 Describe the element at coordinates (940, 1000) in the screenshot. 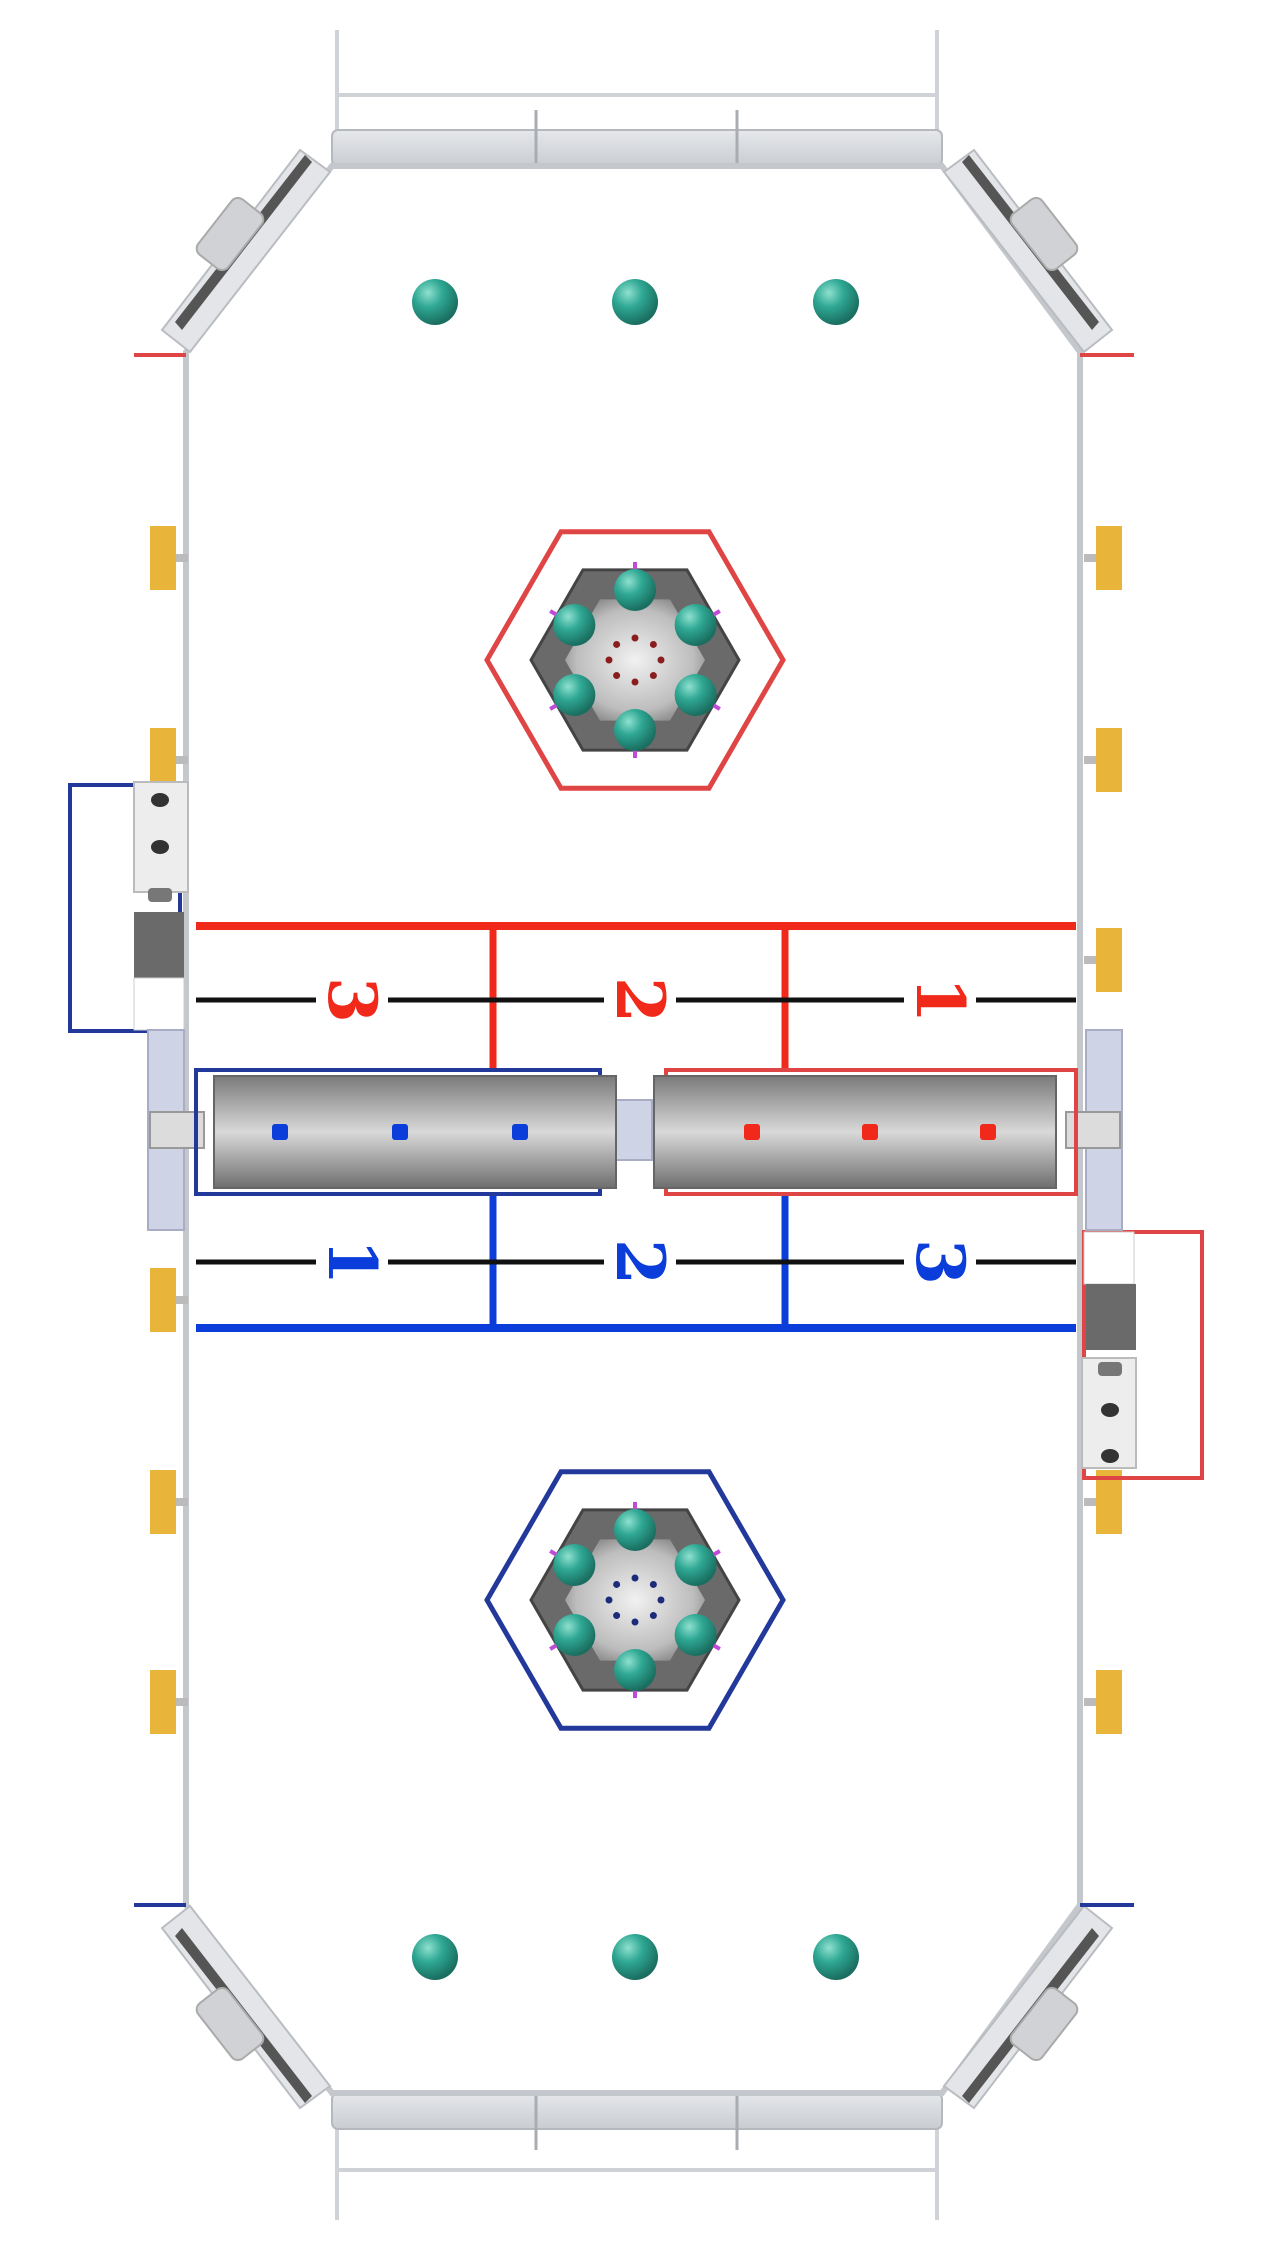

I see `red-zone-number: 1` at that location.